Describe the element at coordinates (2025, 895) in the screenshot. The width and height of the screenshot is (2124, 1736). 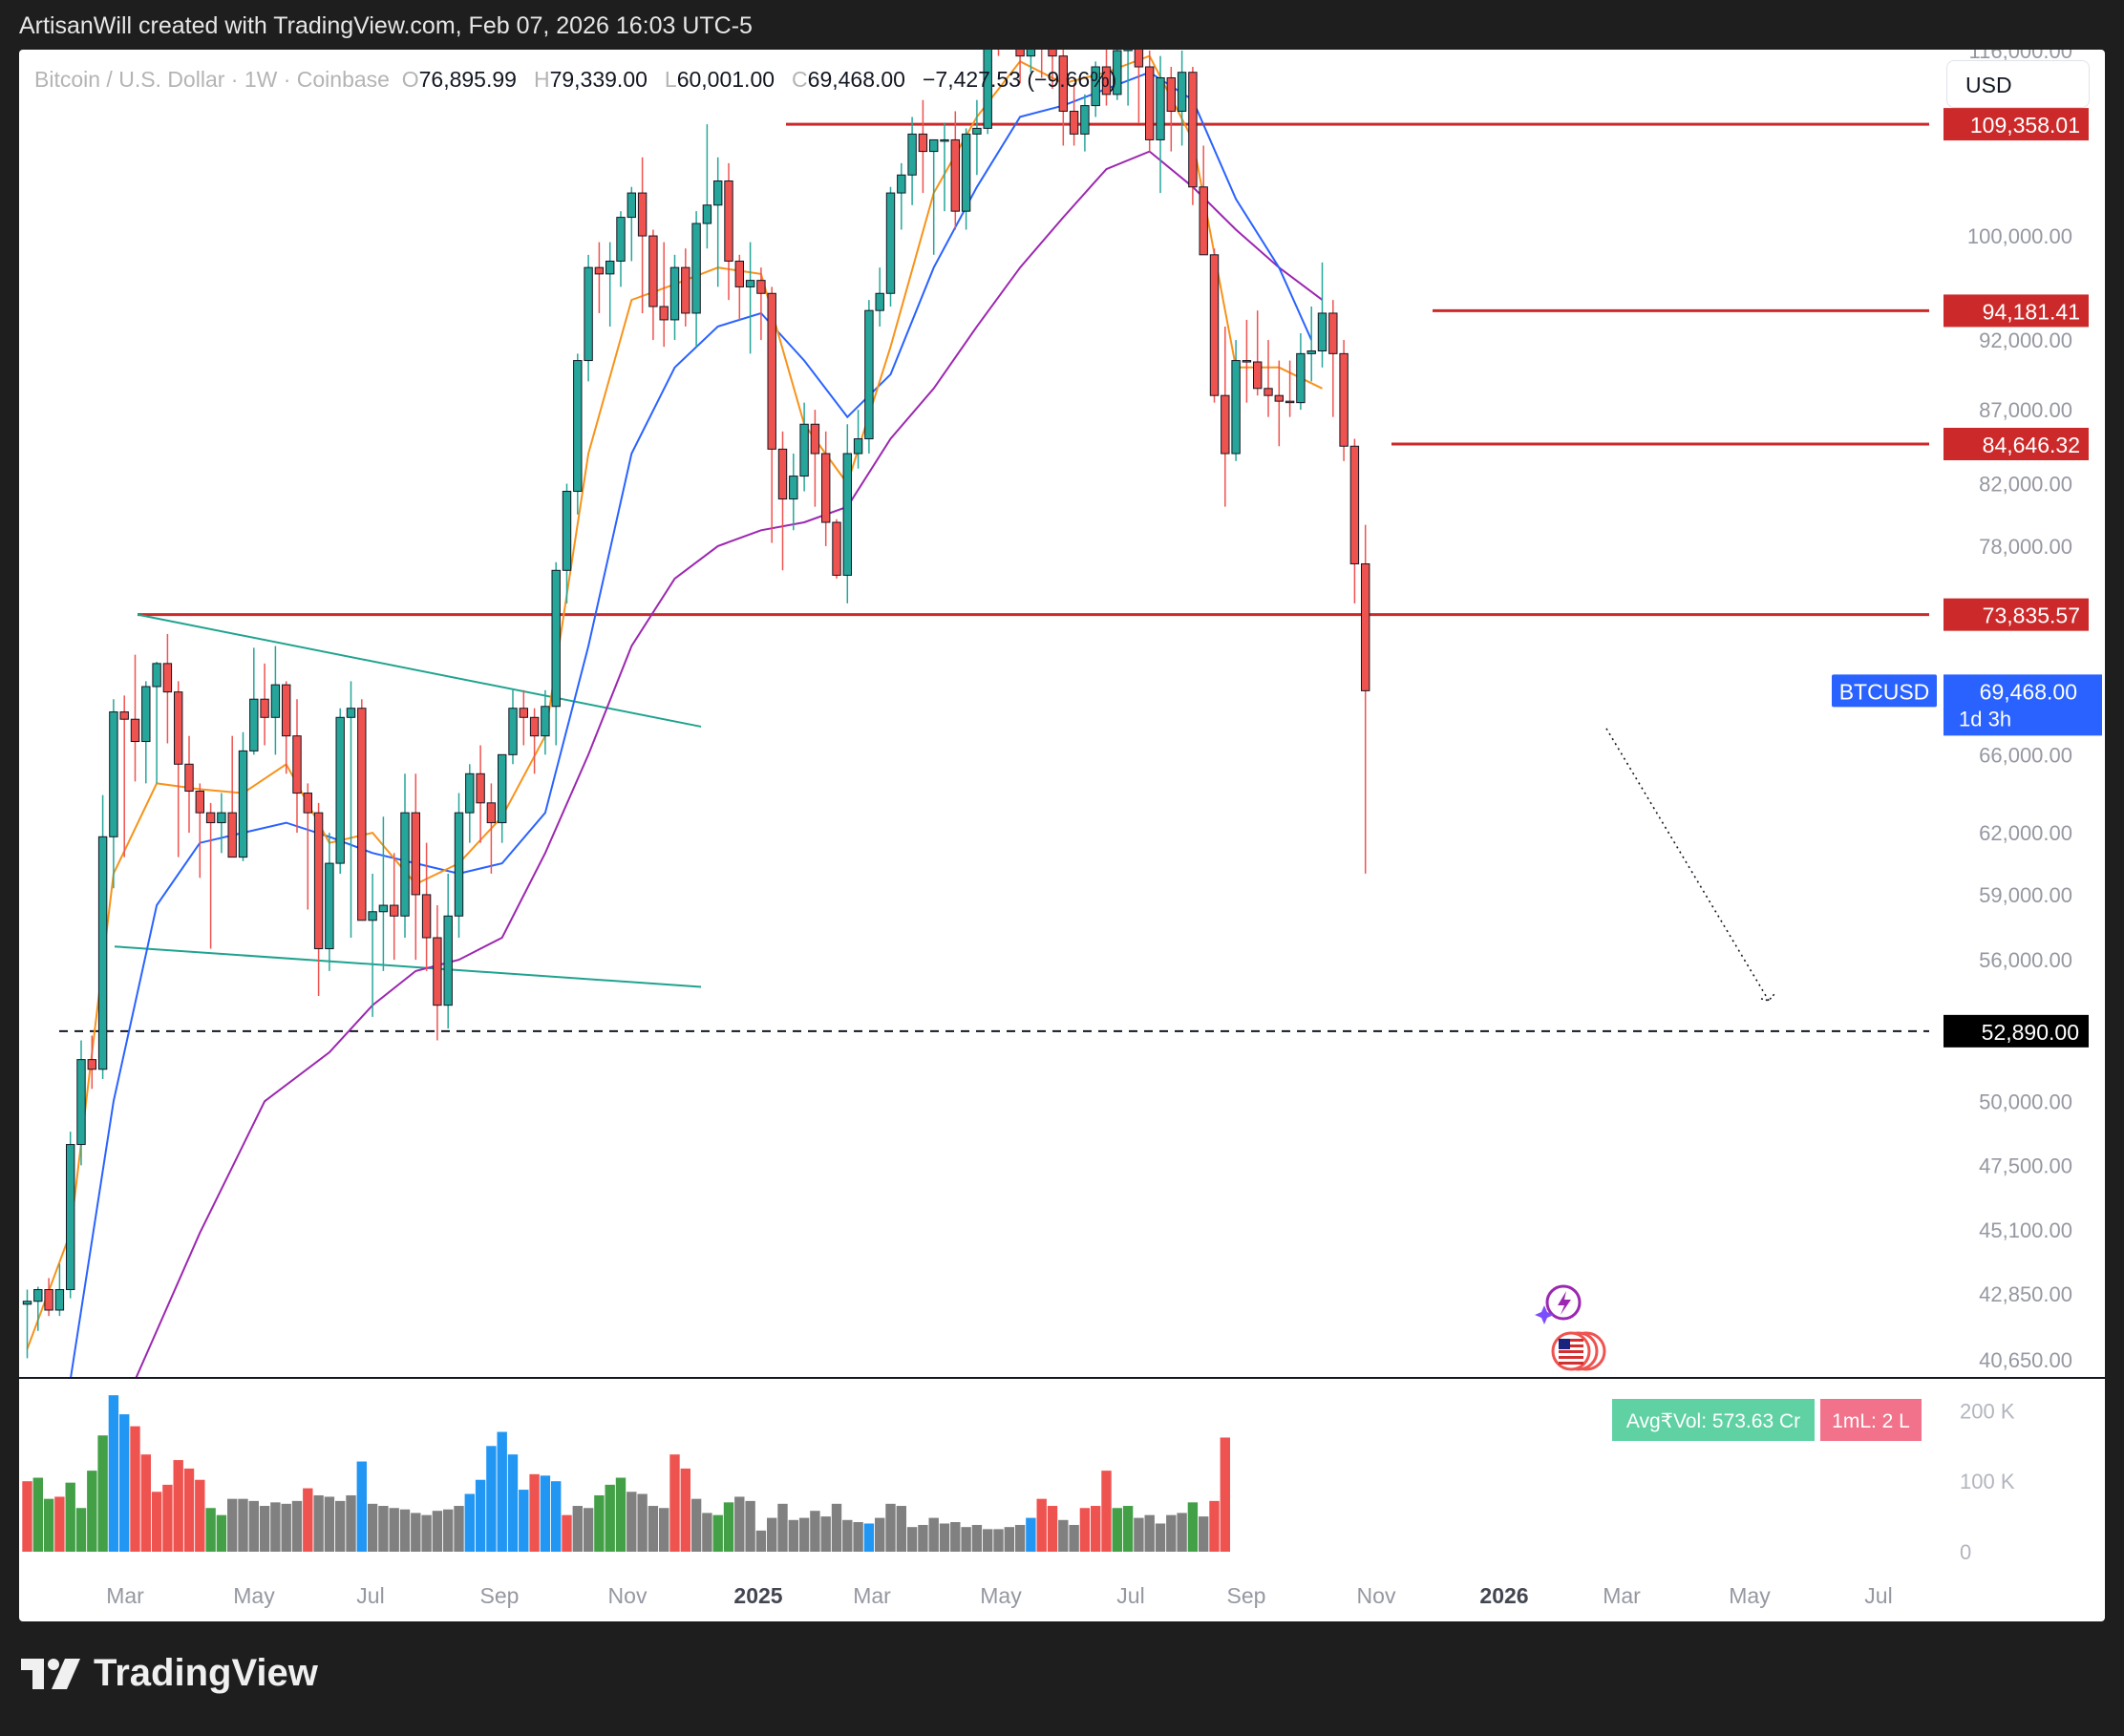
I see `y-axis-tick-label: 59,000.00` at that location.